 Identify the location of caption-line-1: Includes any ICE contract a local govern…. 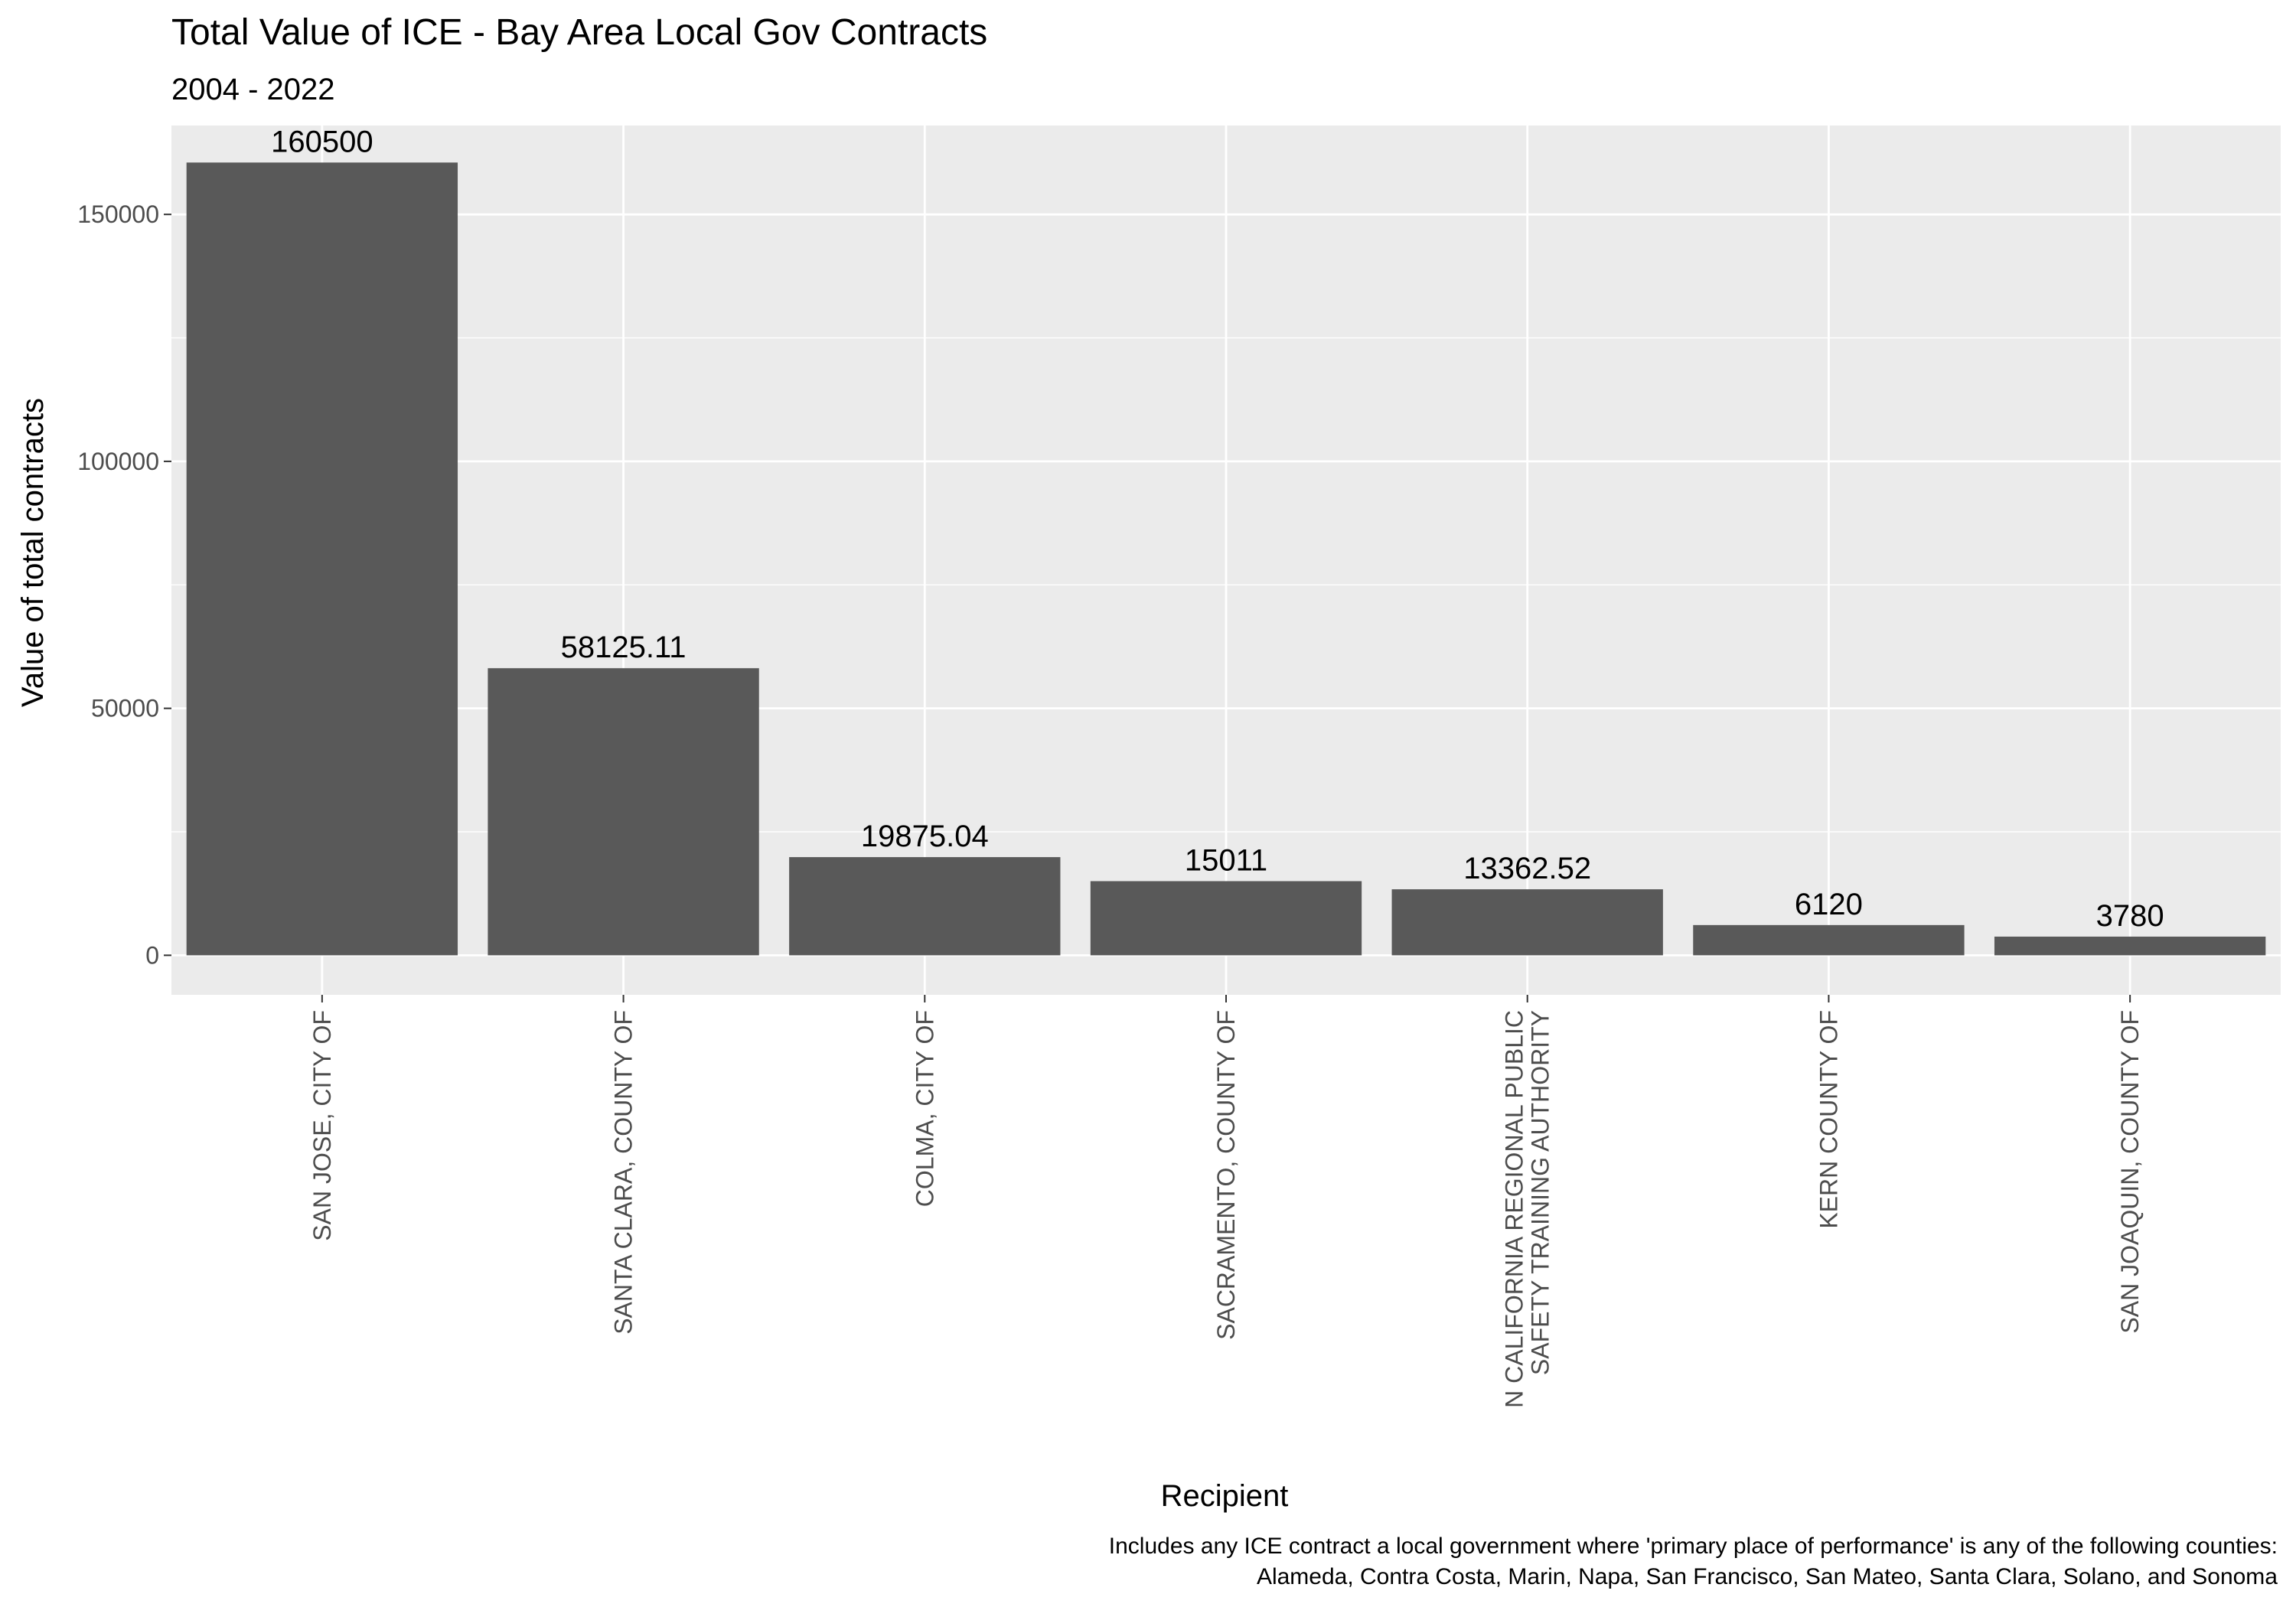
(1693, 1546).